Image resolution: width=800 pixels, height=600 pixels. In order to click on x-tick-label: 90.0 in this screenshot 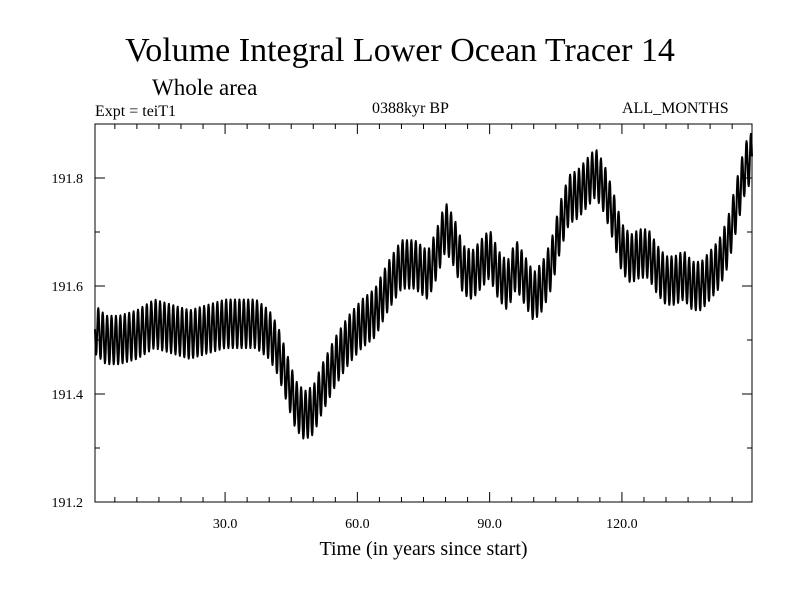, I will do `click(489, 524)`.